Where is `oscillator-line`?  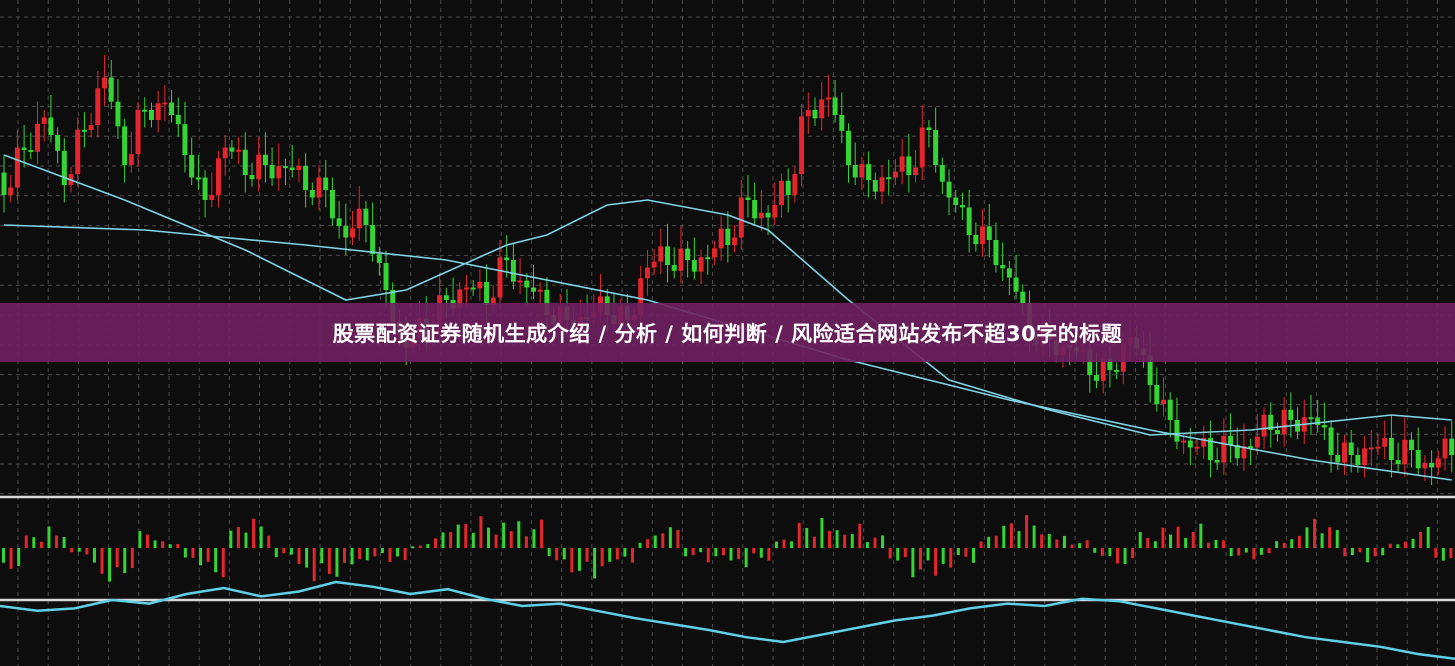 oscillator-line is located at coordinates (727, 620).